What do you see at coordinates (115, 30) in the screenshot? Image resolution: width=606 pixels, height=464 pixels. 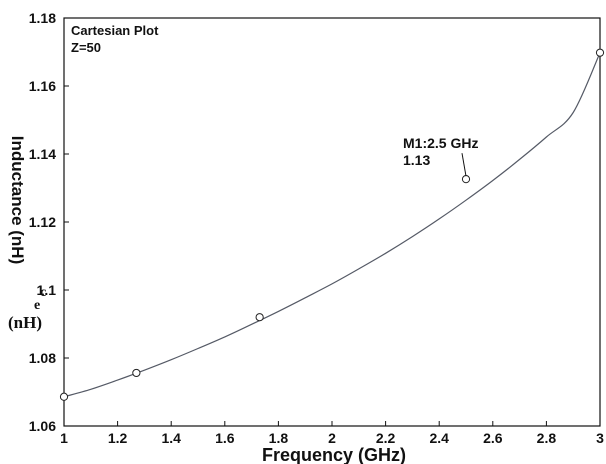 I see `chart-title: Cartesian Plot` at bounding box center [115, 30].